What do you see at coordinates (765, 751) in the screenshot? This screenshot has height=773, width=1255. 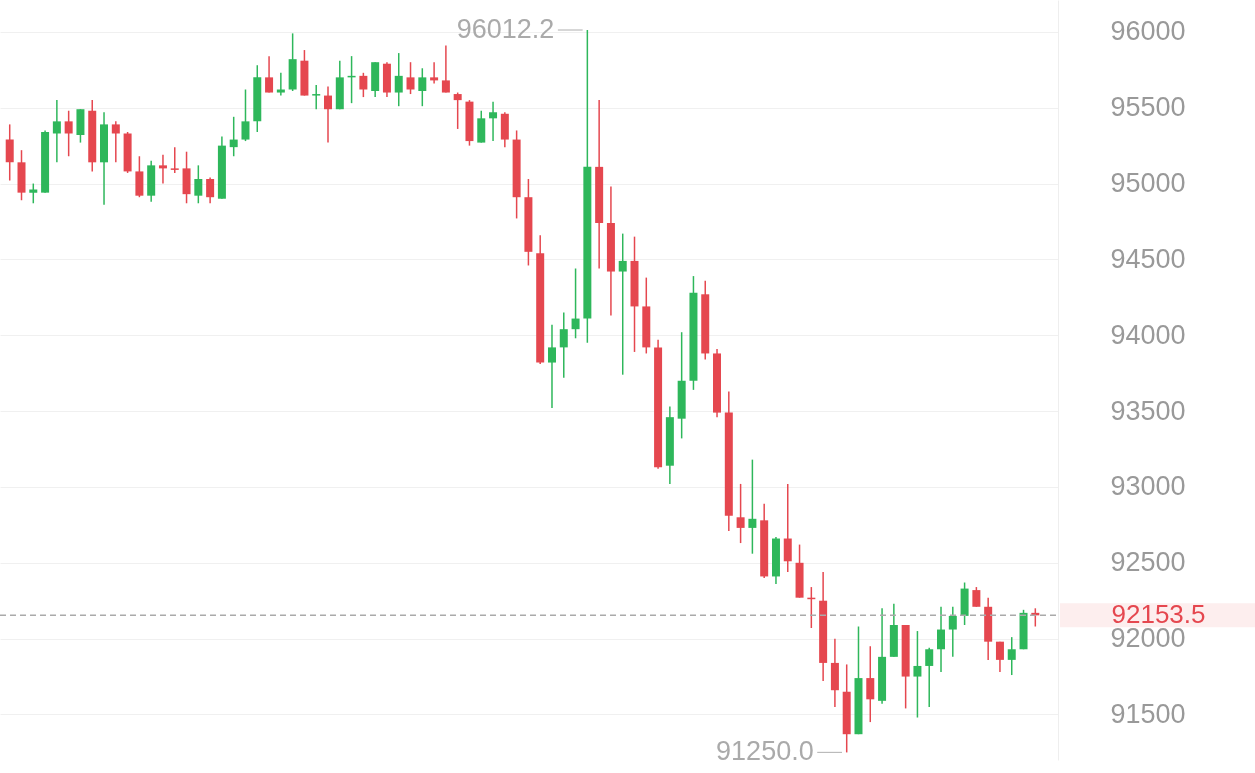 I see `annotation: 91250.0` at bounding box center [765, 751].